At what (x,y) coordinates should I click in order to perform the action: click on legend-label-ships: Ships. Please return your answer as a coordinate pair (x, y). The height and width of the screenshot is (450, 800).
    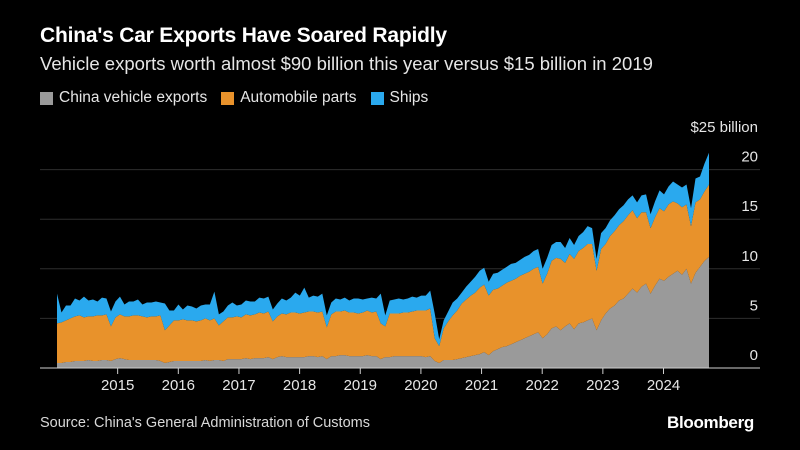
    Looking at the image, I should click on (409, 97).